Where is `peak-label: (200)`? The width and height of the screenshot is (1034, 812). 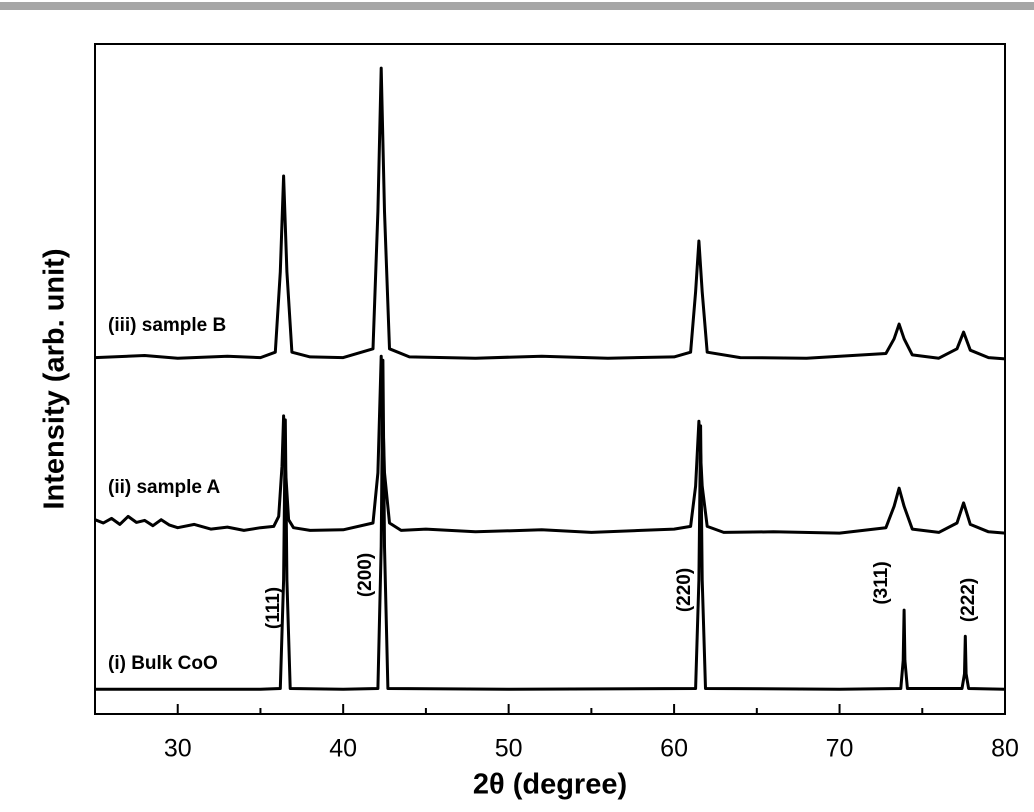
peak-label: (200) is located at coordinates (365, 575).